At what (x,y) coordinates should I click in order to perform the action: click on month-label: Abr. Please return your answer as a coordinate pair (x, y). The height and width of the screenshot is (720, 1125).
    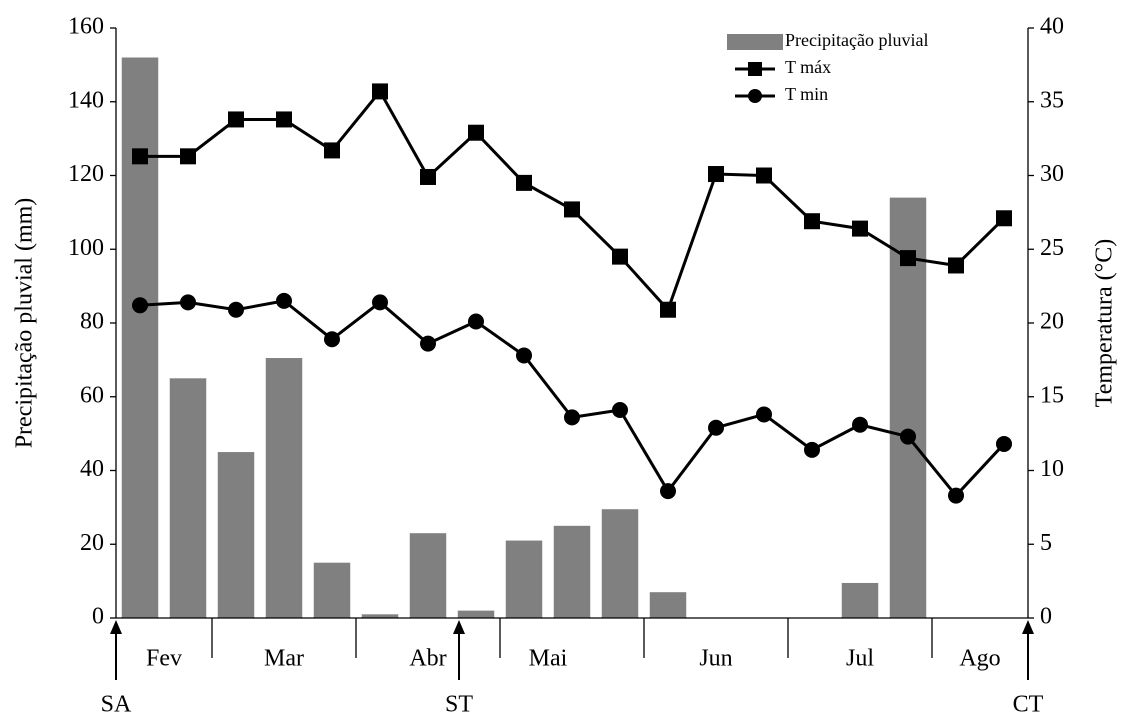
    Looking at the image, I should click on (427, 659).